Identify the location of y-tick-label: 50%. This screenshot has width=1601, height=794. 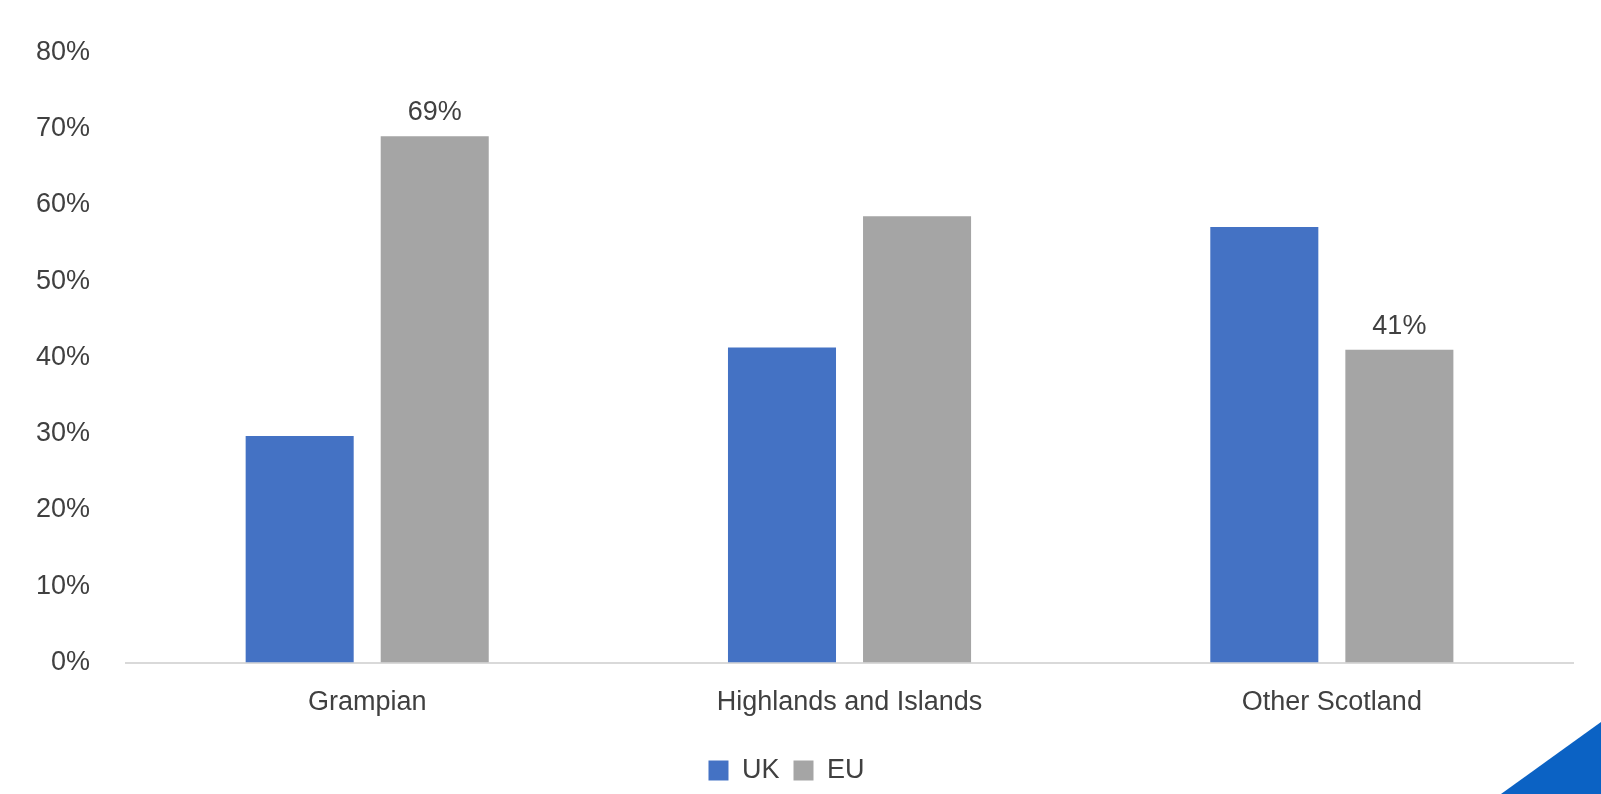
(63, 279).